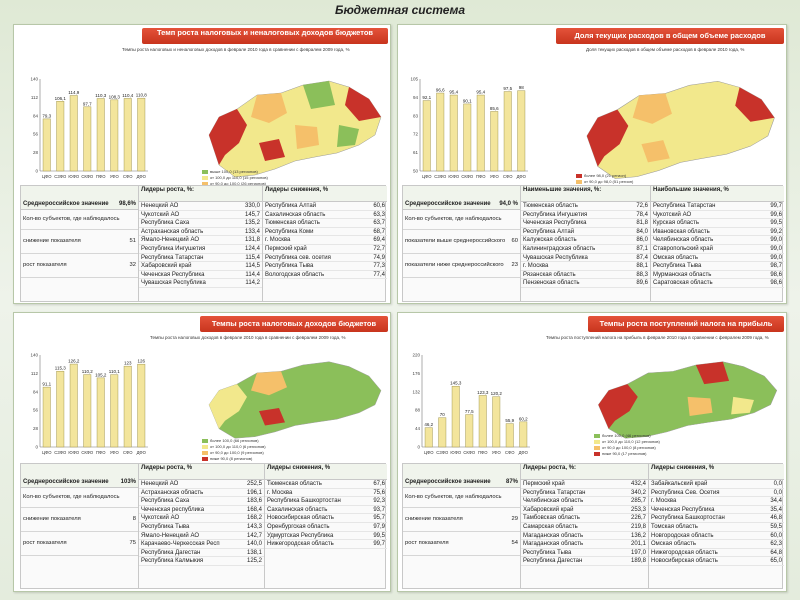 This screenshot has height=600, width=800. I want to click on region-name: Пензенская область, so click(551, 283).